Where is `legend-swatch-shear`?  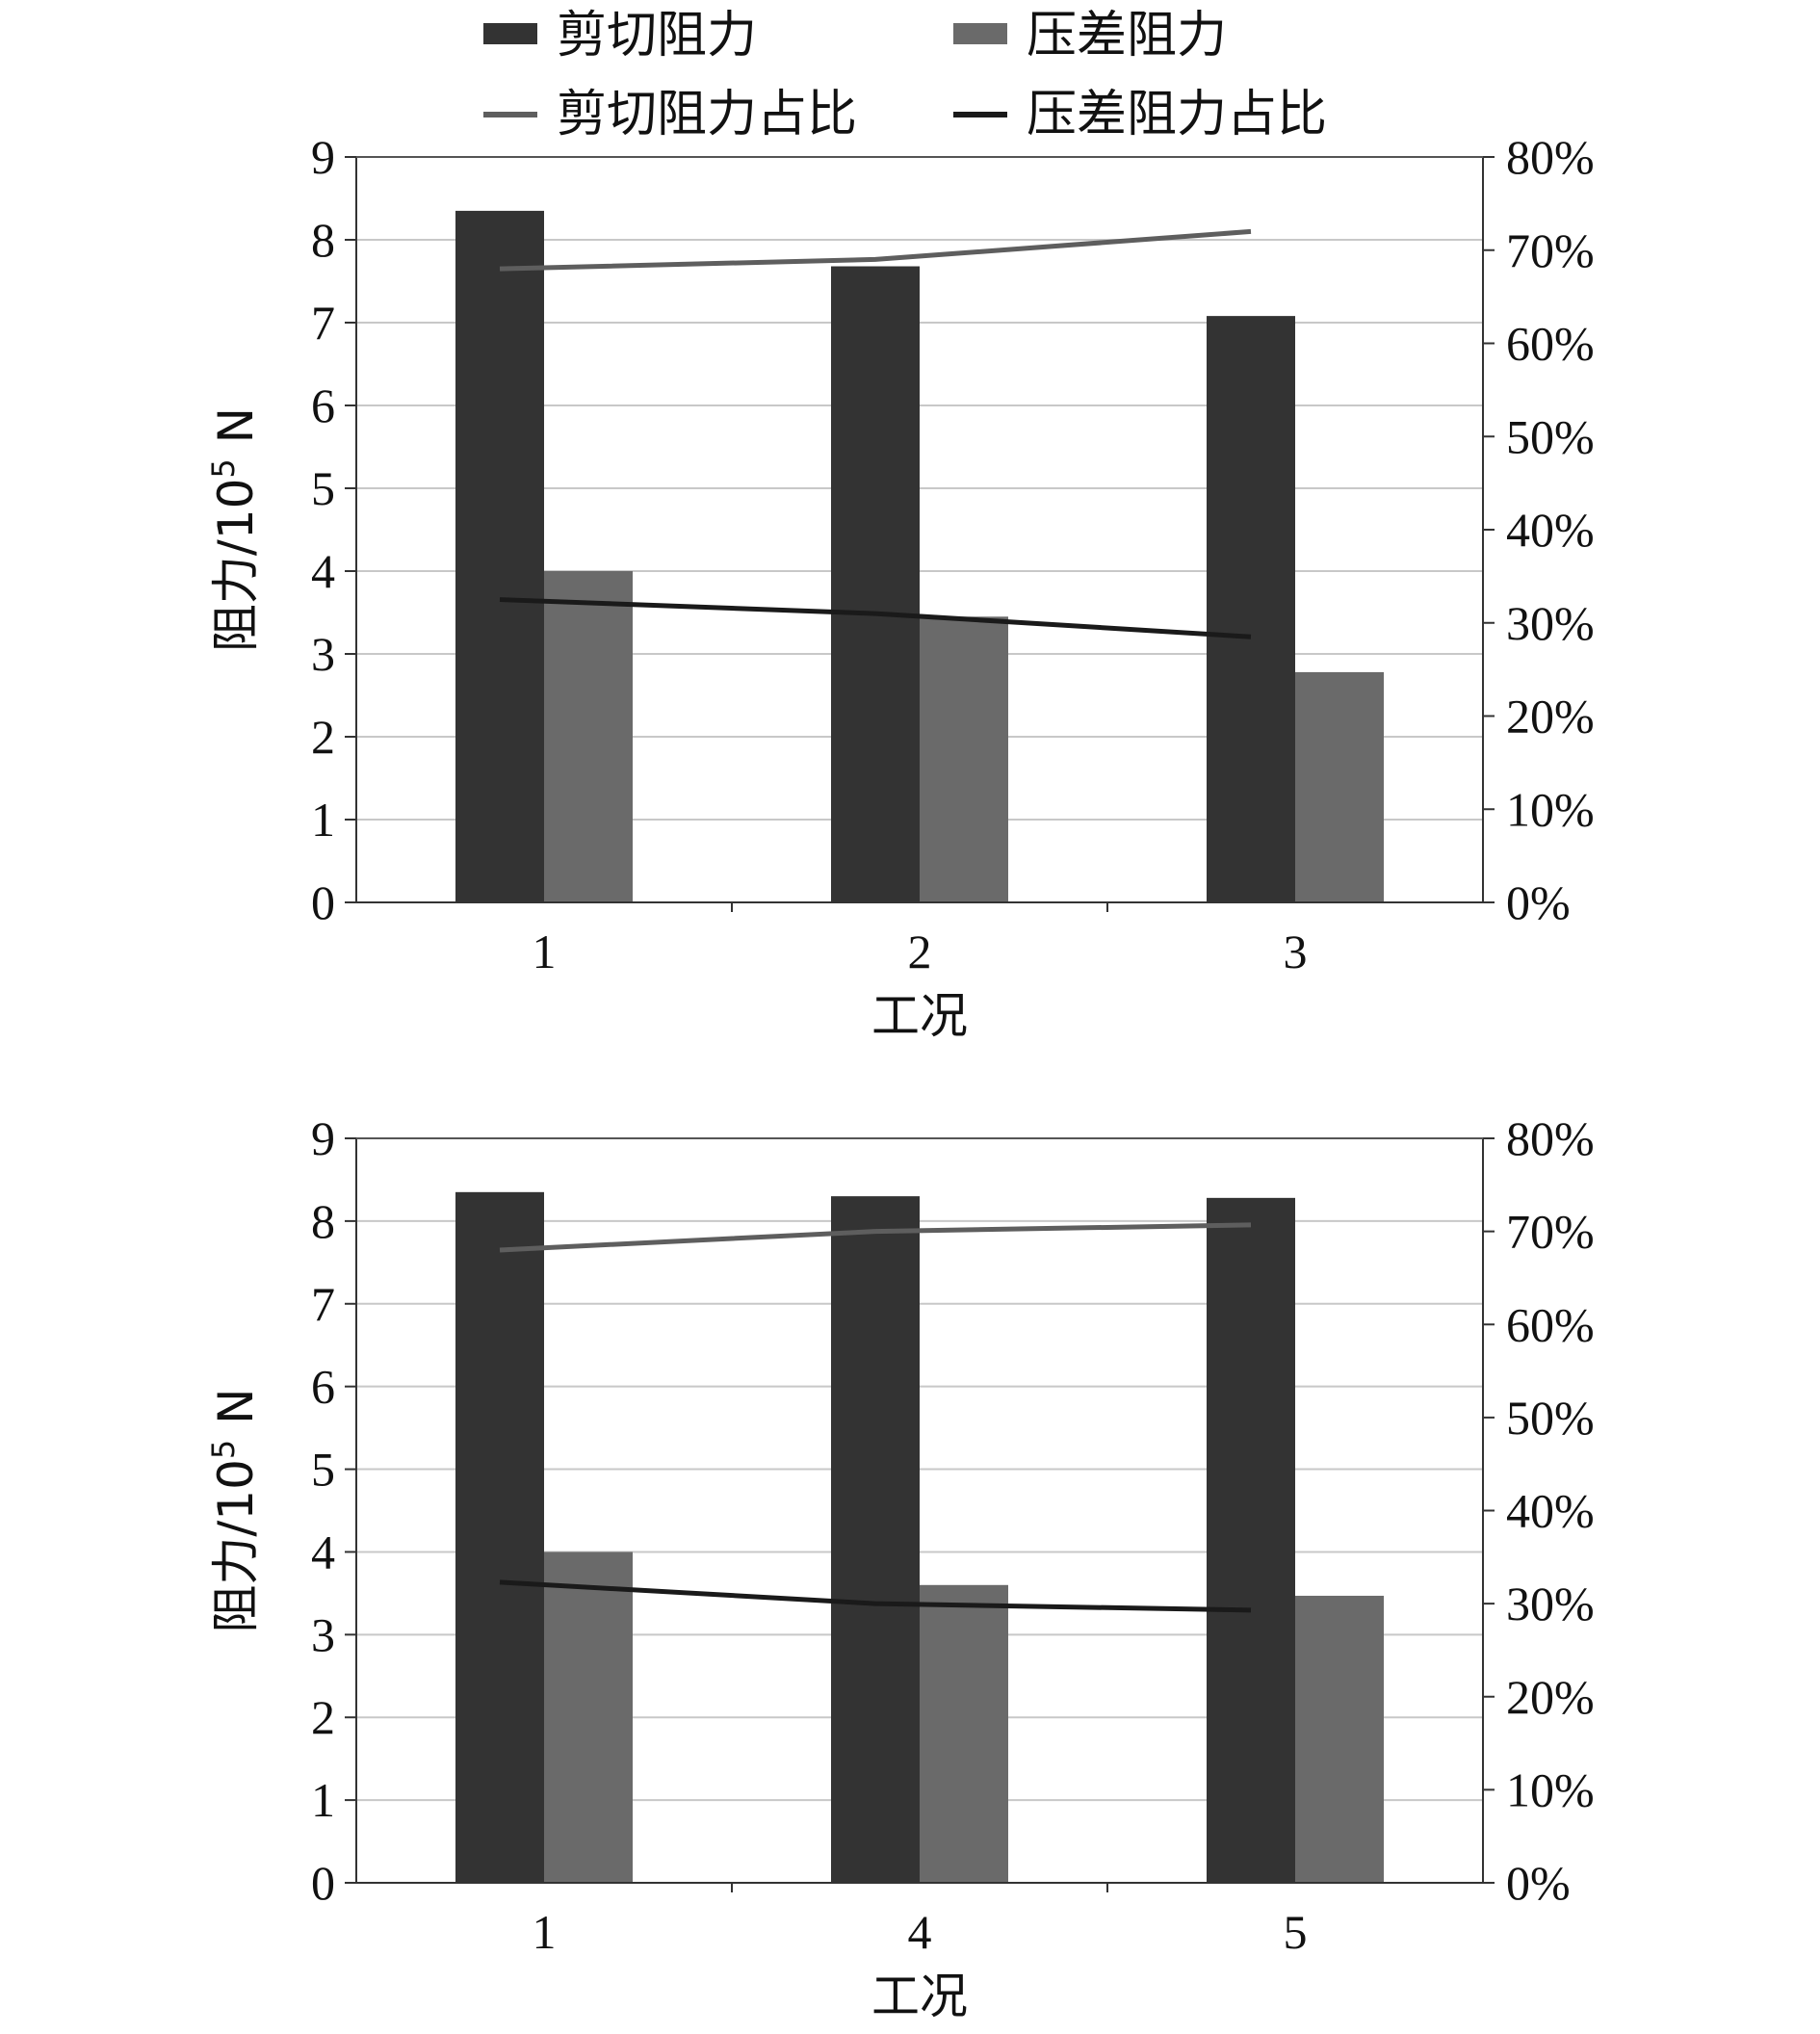 legend-swatch-shear is located at coordinates (510, 33).